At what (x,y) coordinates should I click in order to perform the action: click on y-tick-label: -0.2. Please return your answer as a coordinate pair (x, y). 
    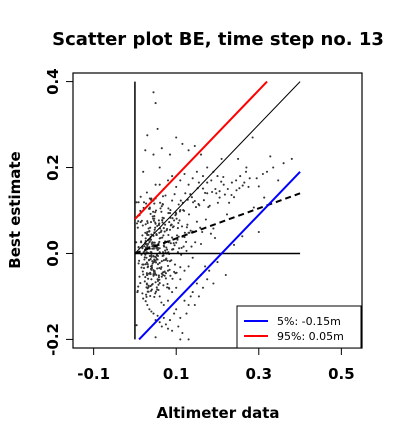
    Looking at the image, I should click on (53, 339).